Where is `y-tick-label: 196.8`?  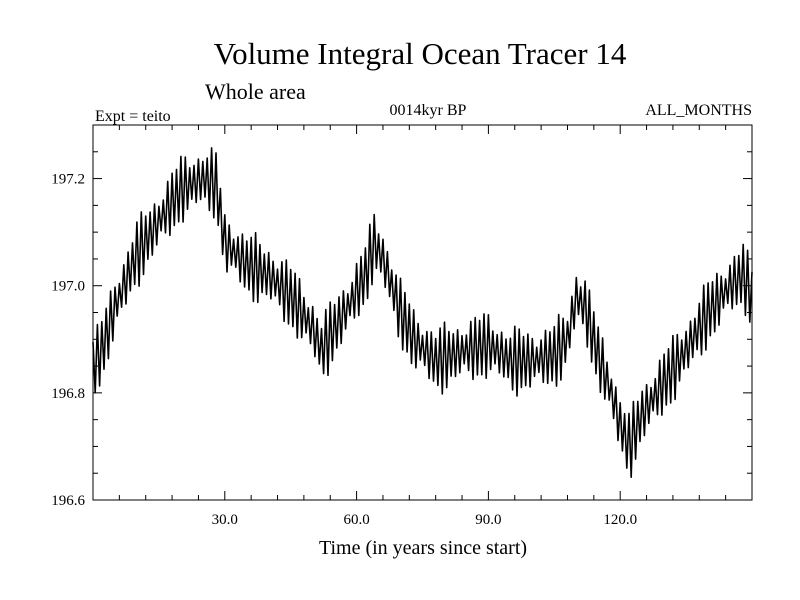 y-tick-label: 196.8 is located at coordinates (68, 394).